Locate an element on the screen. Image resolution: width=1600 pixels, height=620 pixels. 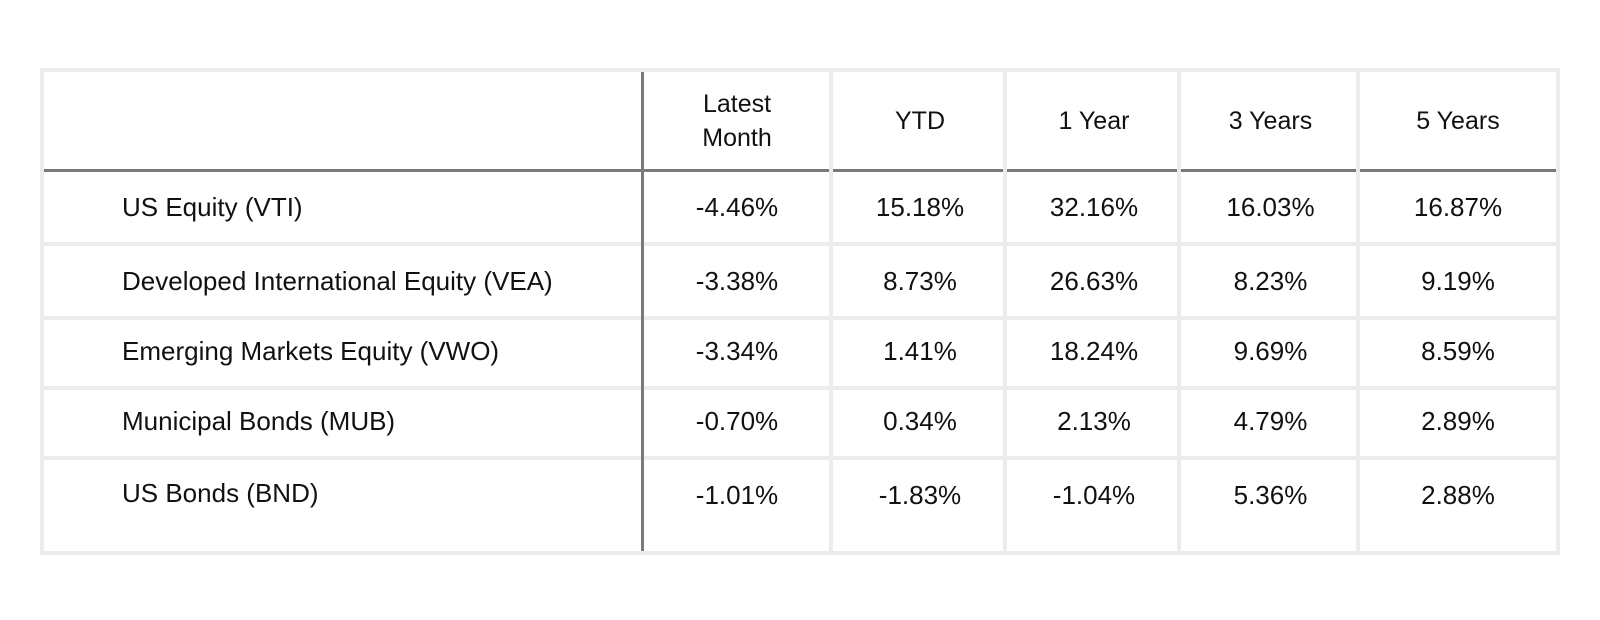
value-cell: 9.19% is located at coordinates (1458, 281).